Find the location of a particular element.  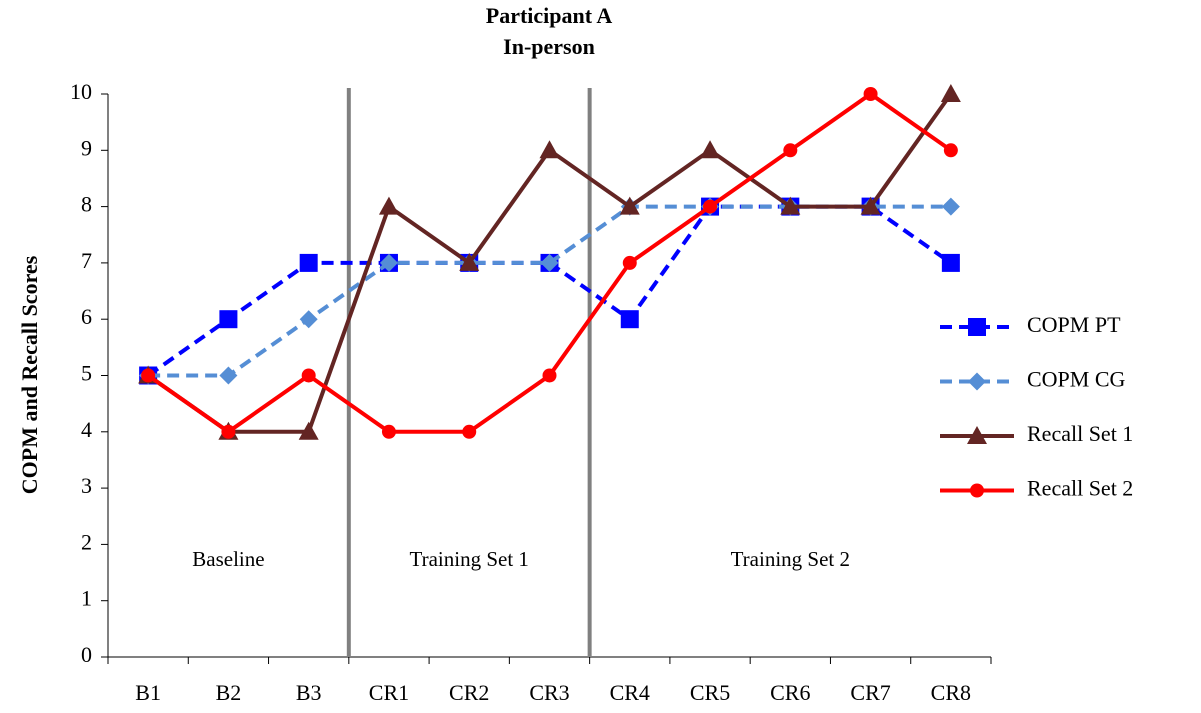

x-tick-label: CR5 is located at coordinates (710, 692).